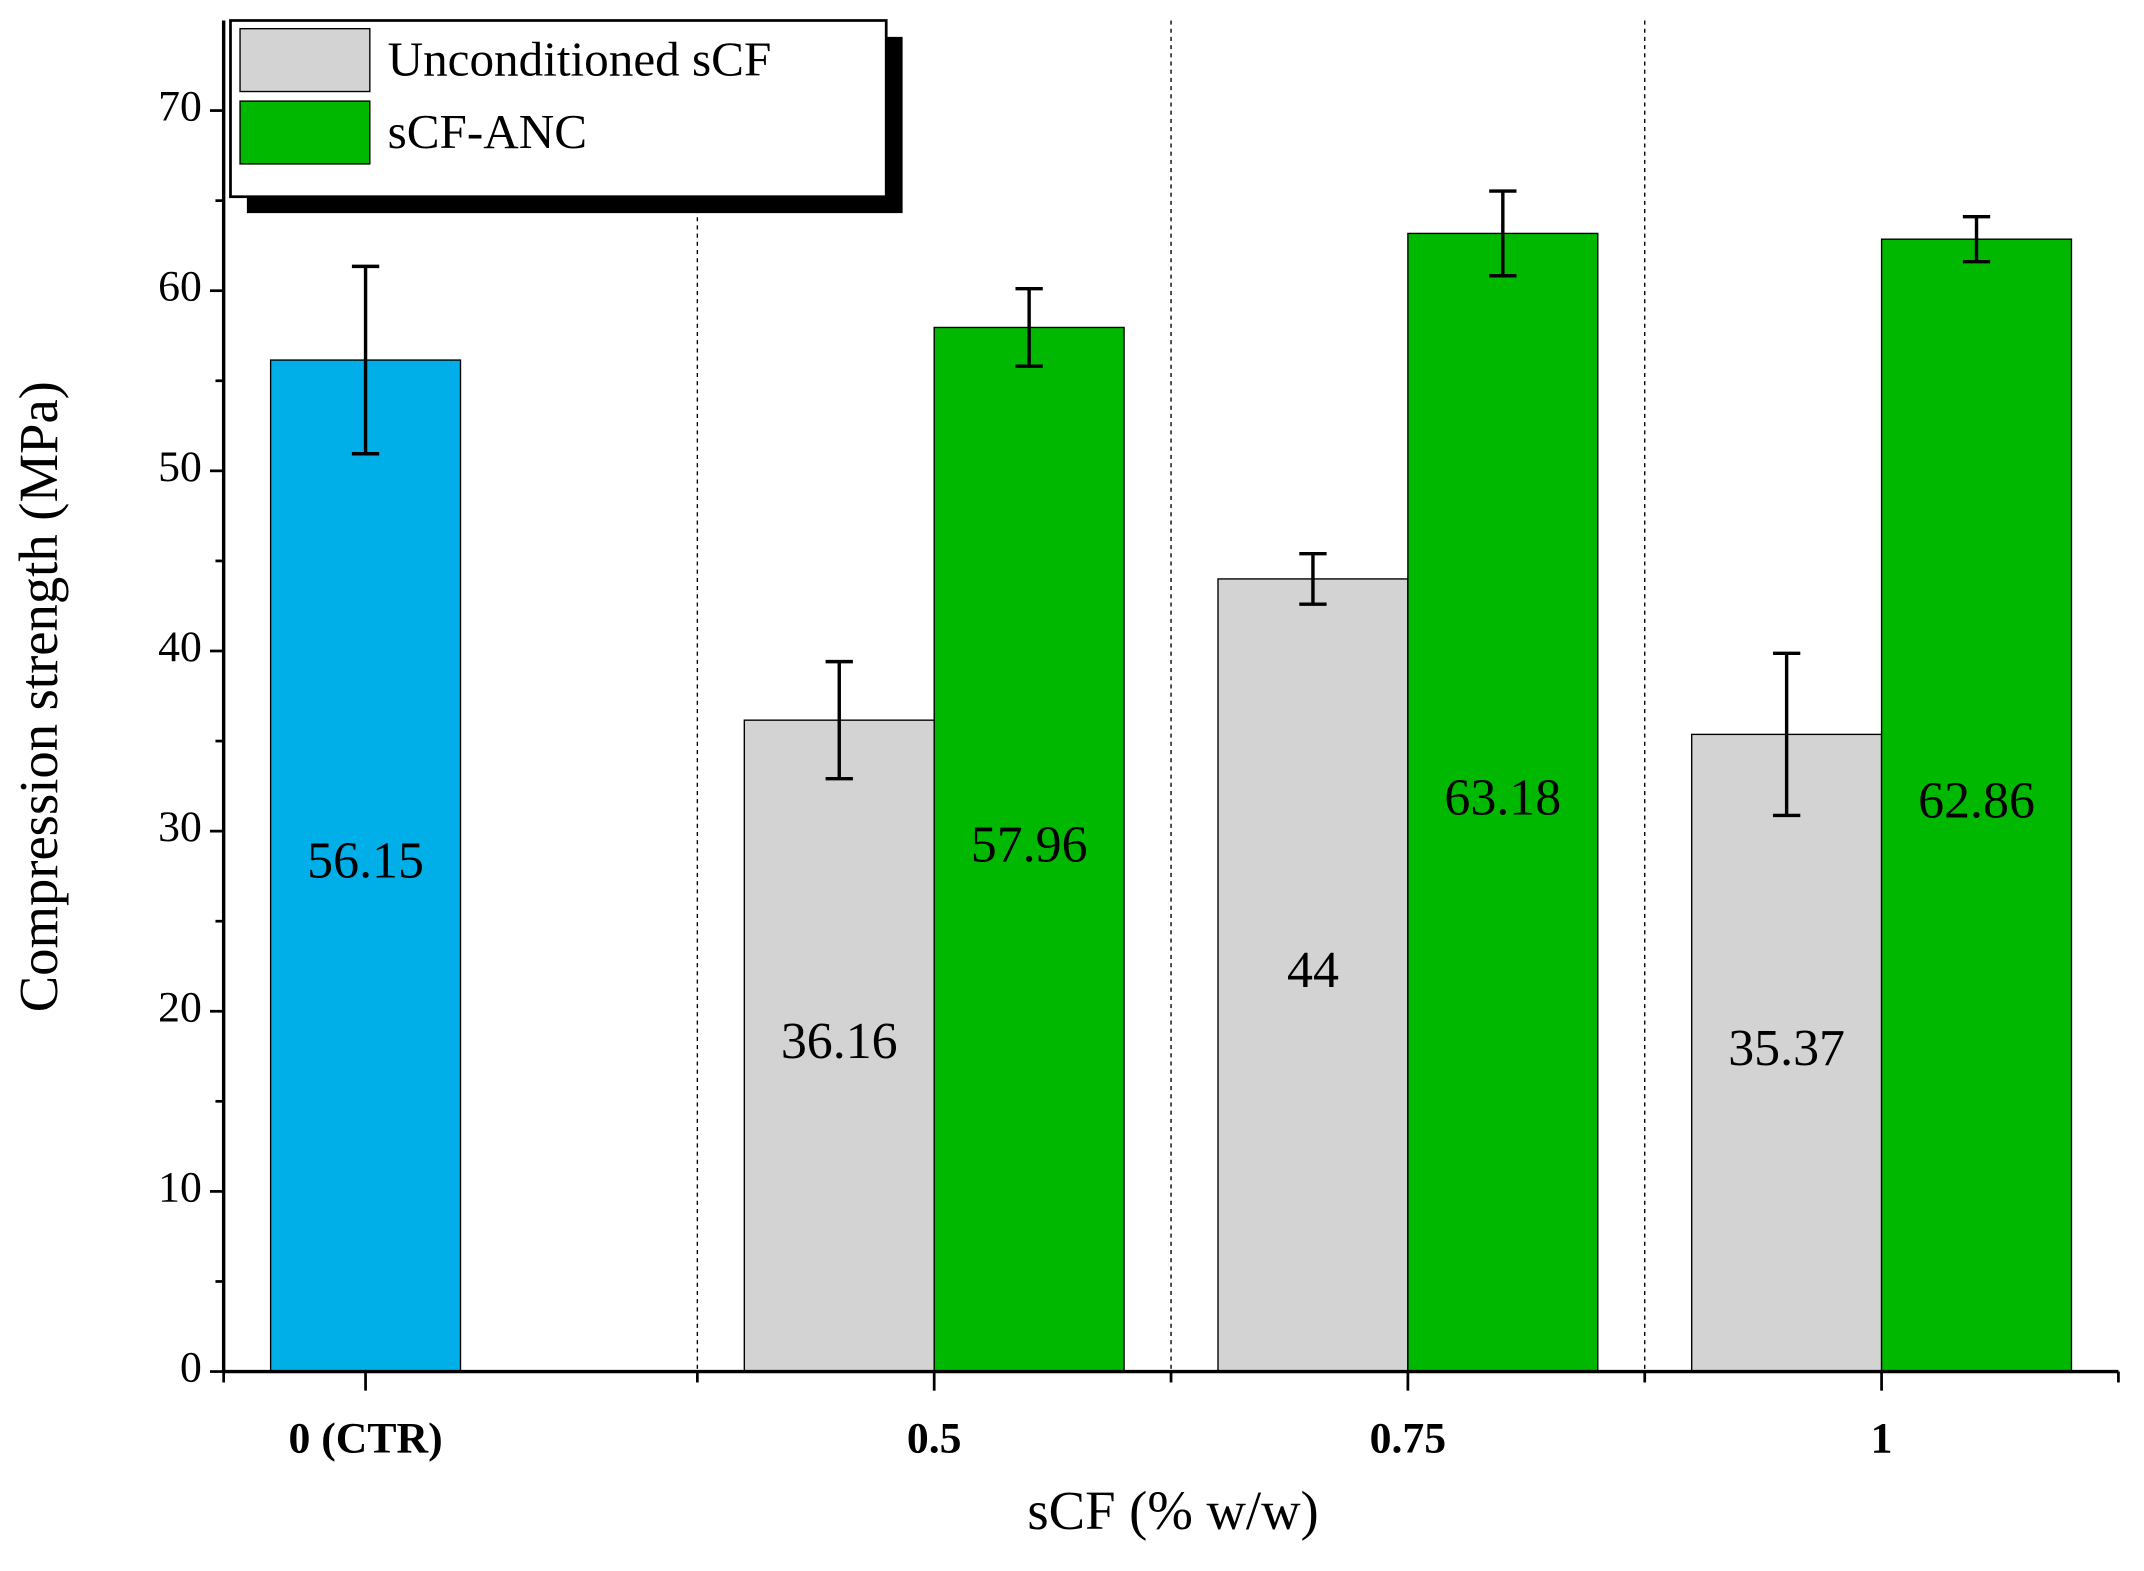 The image size is (2144, 1571). I want to click on y-tick-label: 60, so click(180, 287).